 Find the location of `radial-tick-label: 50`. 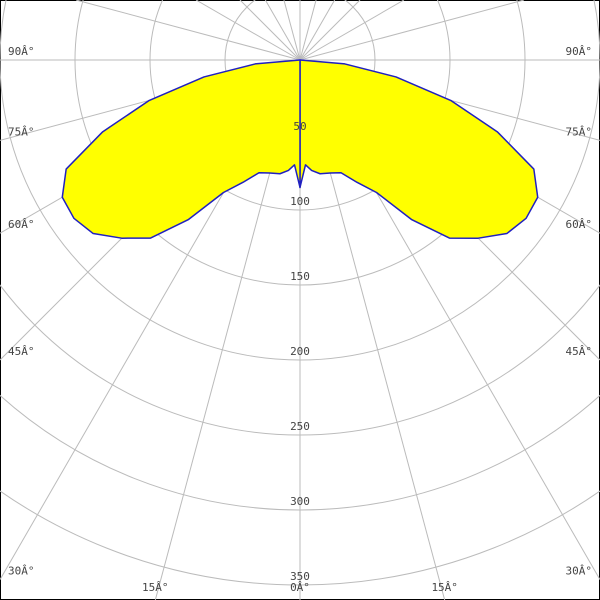

radial-tick-label: 50 is located at coordinates (299, 126).